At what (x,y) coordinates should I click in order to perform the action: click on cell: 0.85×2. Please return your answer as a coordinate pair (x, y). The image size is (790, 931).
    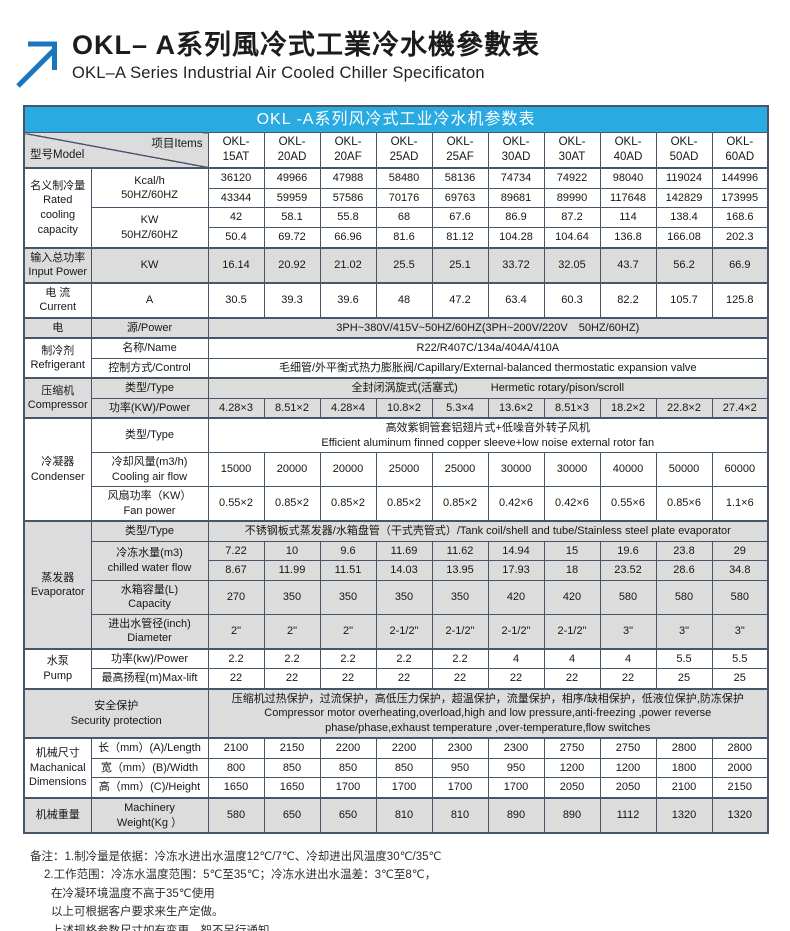
    Looking at the image, I should click on (460, 504).